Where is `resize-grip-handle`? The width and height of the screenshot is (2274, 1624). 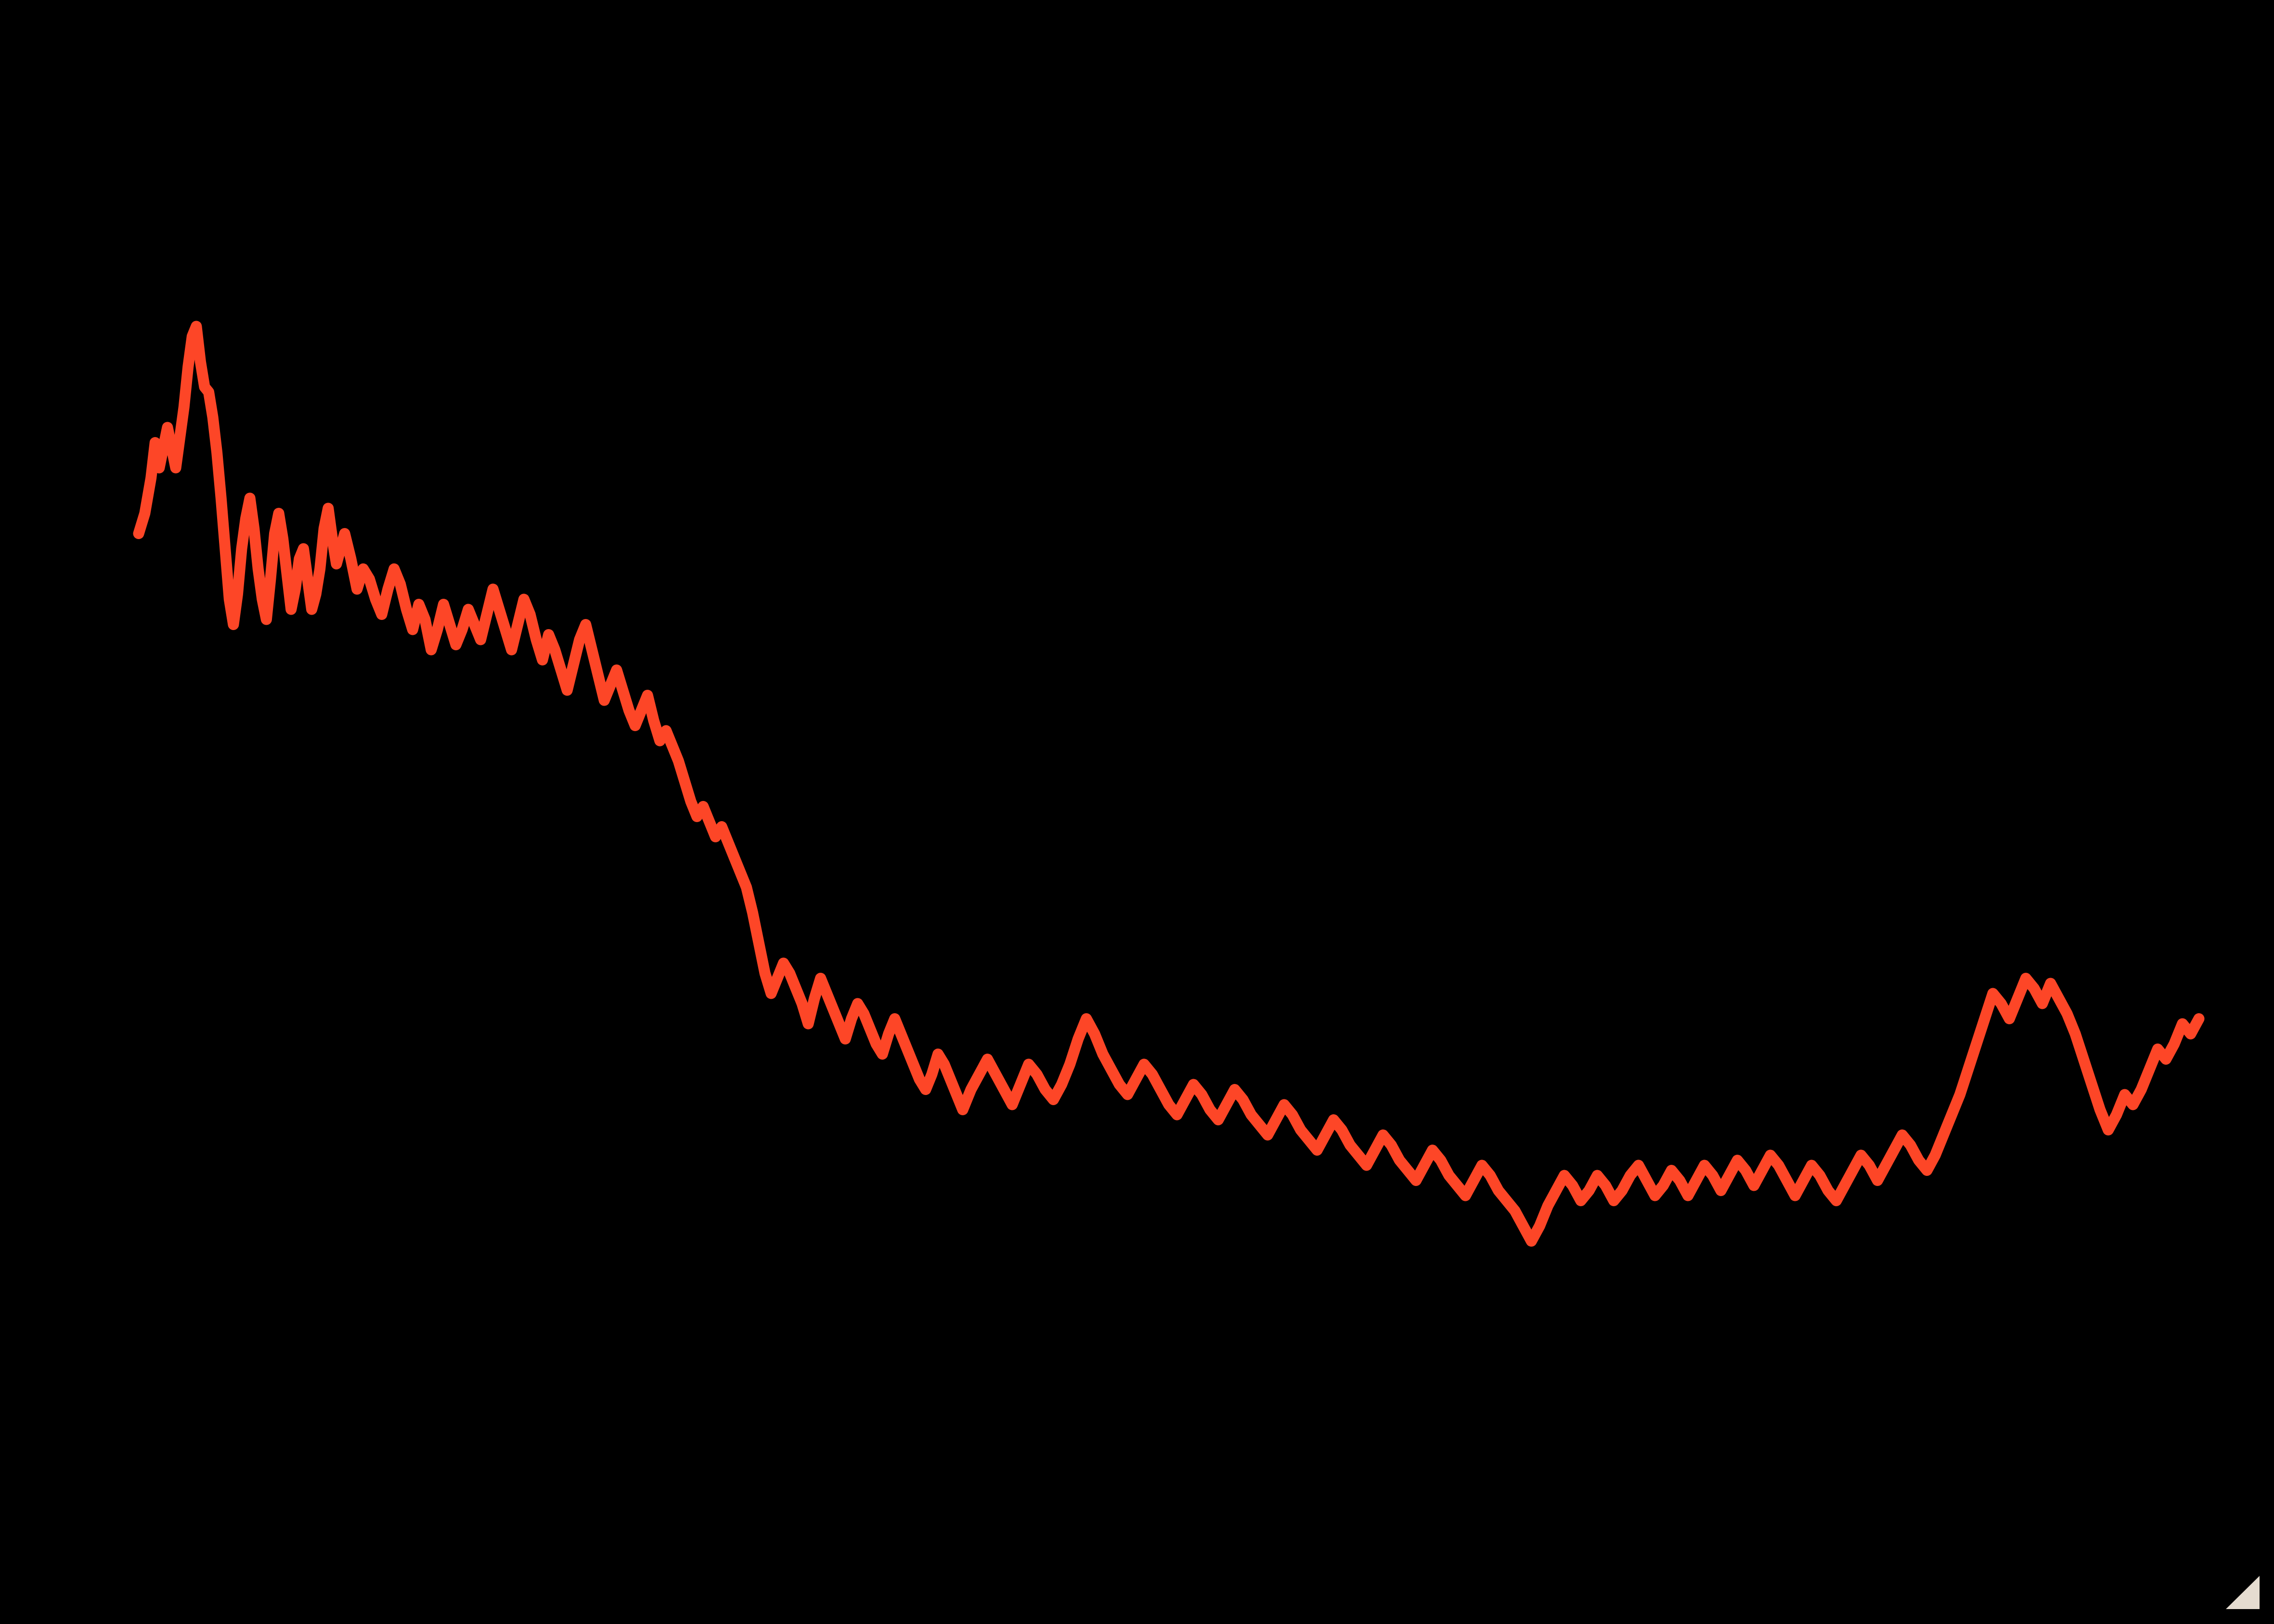
resize-grip-handle is located at coordinates (2243, 1592).